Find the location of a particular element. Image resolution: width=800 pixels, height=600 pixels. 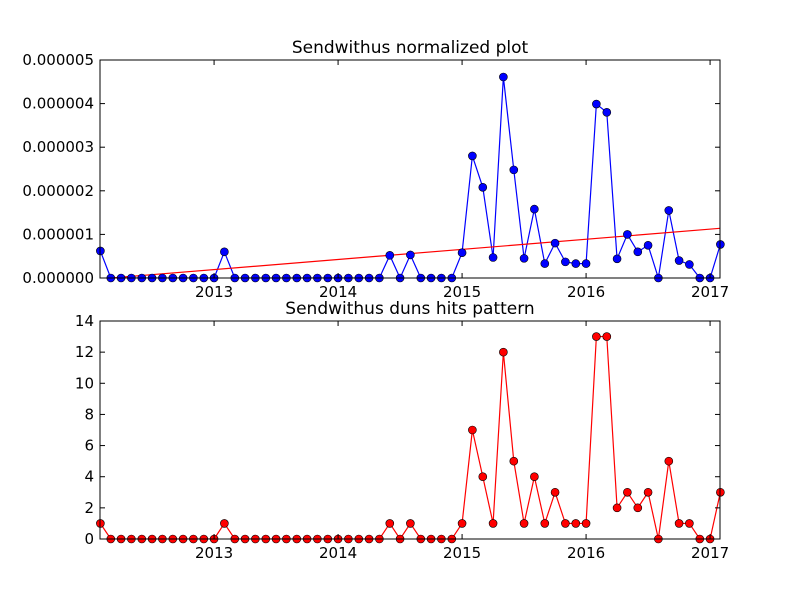

normalized-plot-y-tick-label: 0.000001 is located at coordinates (58, 234).